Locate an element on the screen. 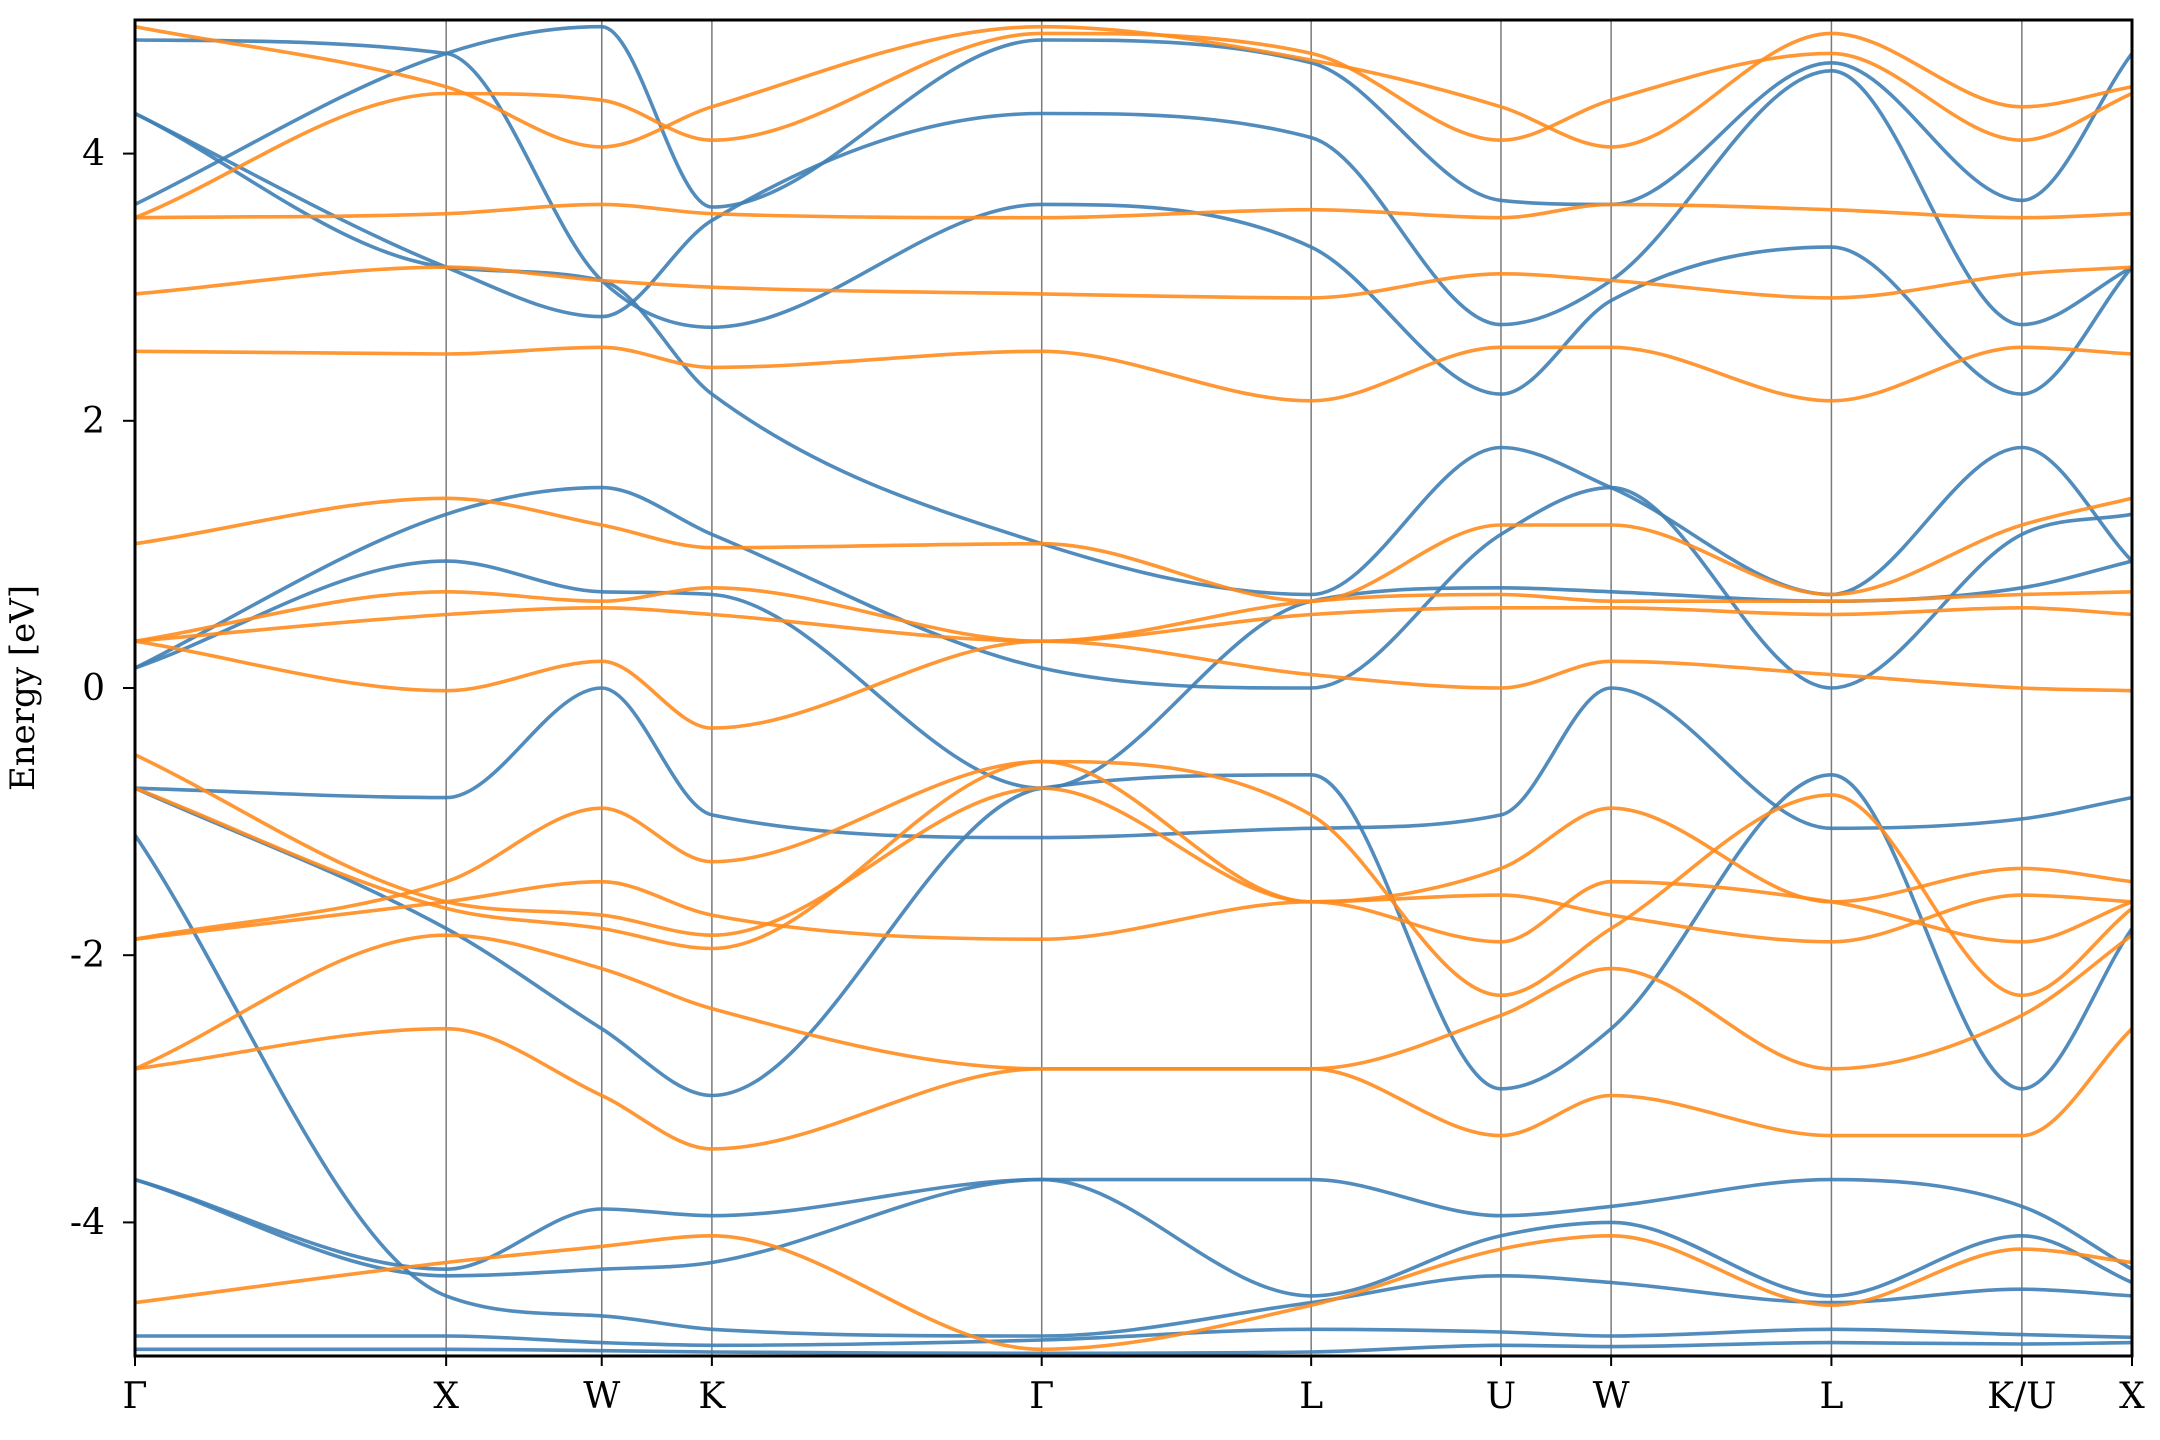 This screenshot has width=2160, height=1440. x-tick-label: K is located at coordinates (712, 1396).